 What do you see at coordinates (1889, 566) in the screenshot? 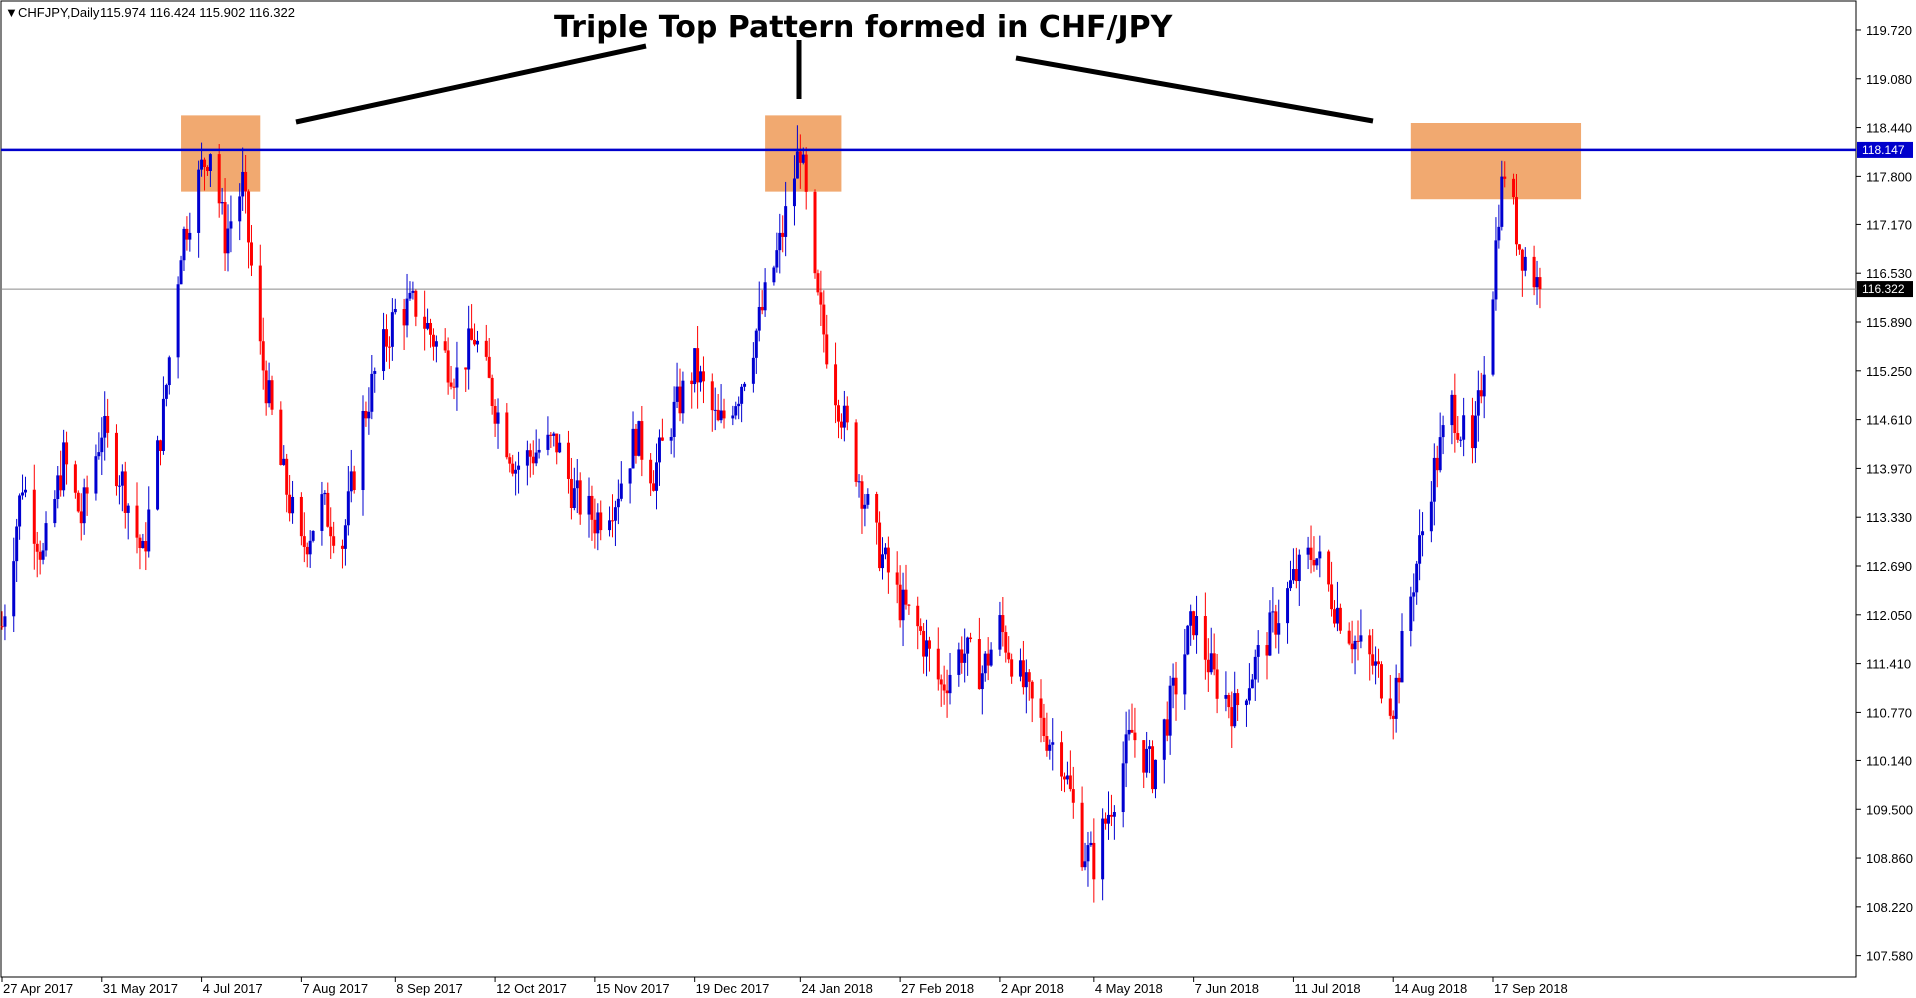
I see `y-tick-label: 112.690` at bounding box center [1889, 566].